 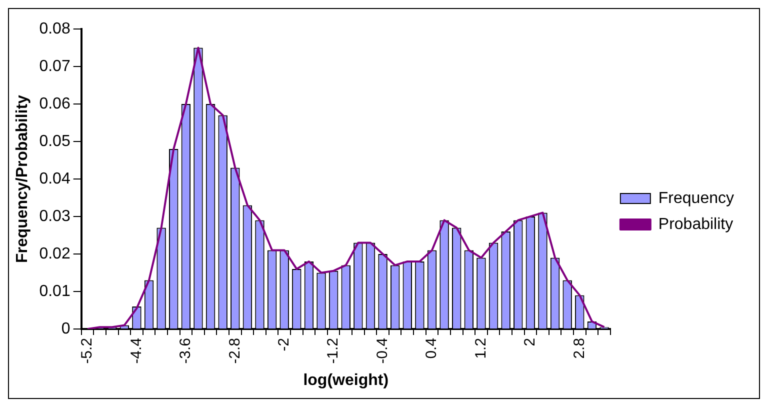 I want to click on x-tick-label: -0.4, so click(x=382, y=351).